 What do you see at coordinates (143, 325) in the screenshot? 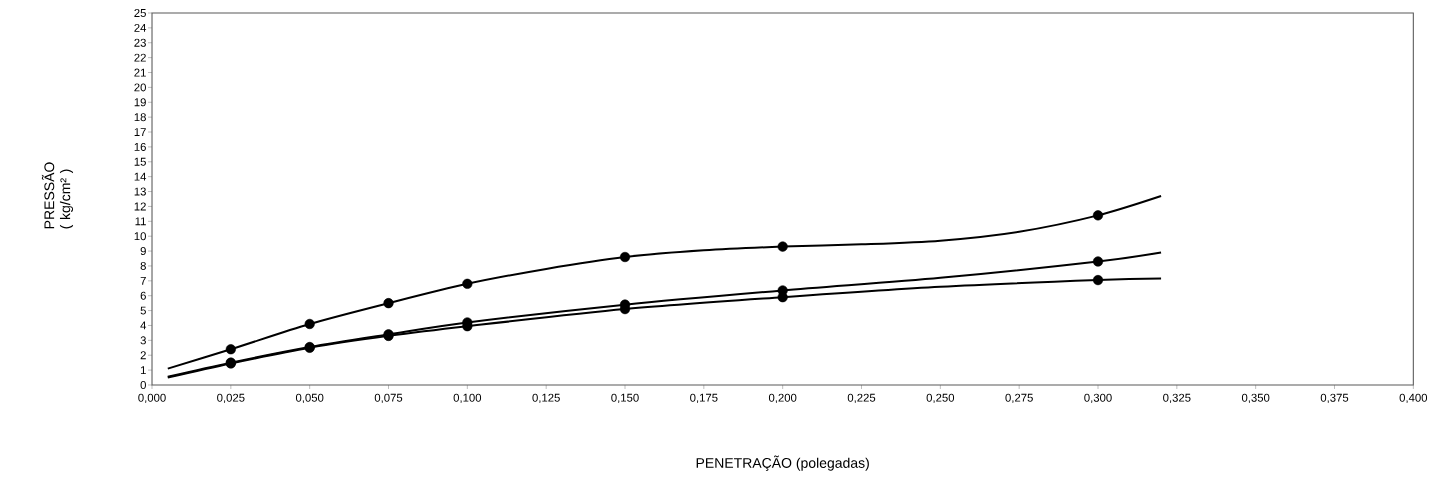
I see `y-tick-label: 4` at bounding box center [143, 325].